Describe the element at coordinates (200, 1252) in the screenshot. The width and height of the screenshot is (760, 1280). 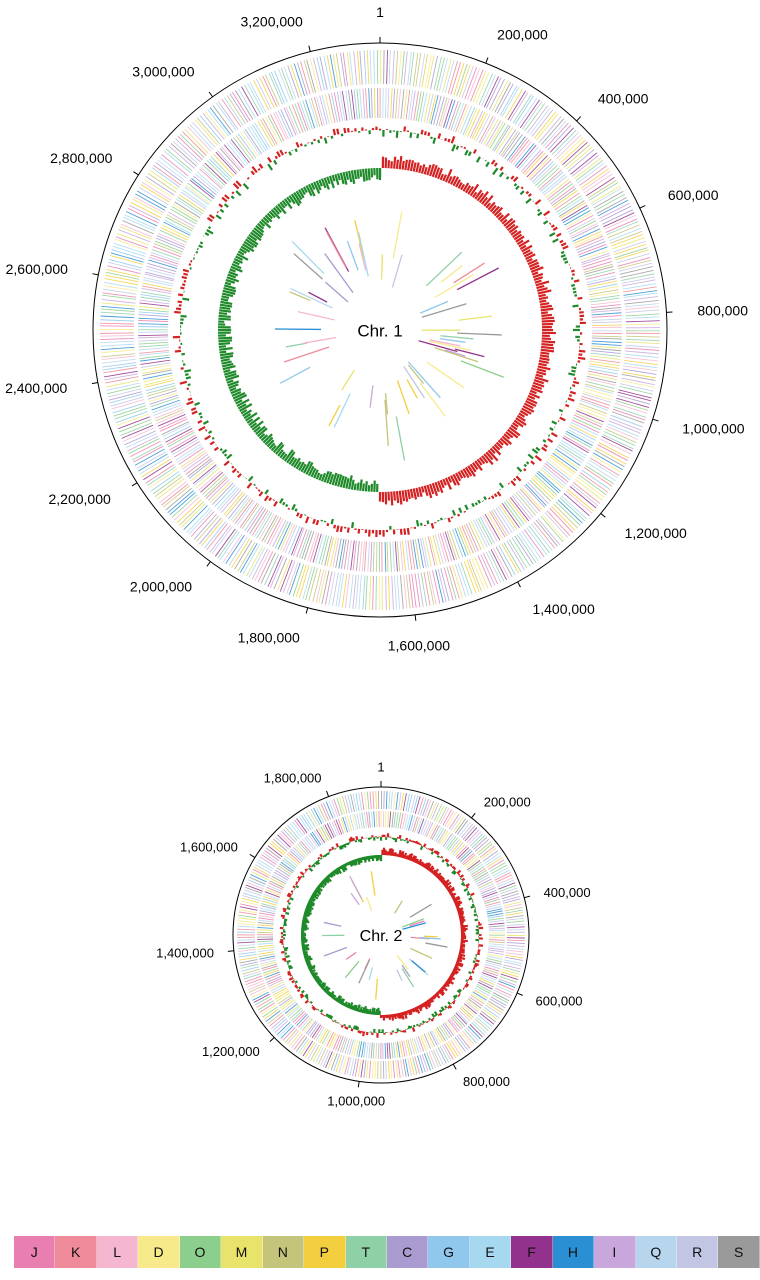
I see `legend-cell-o: O` at that location.